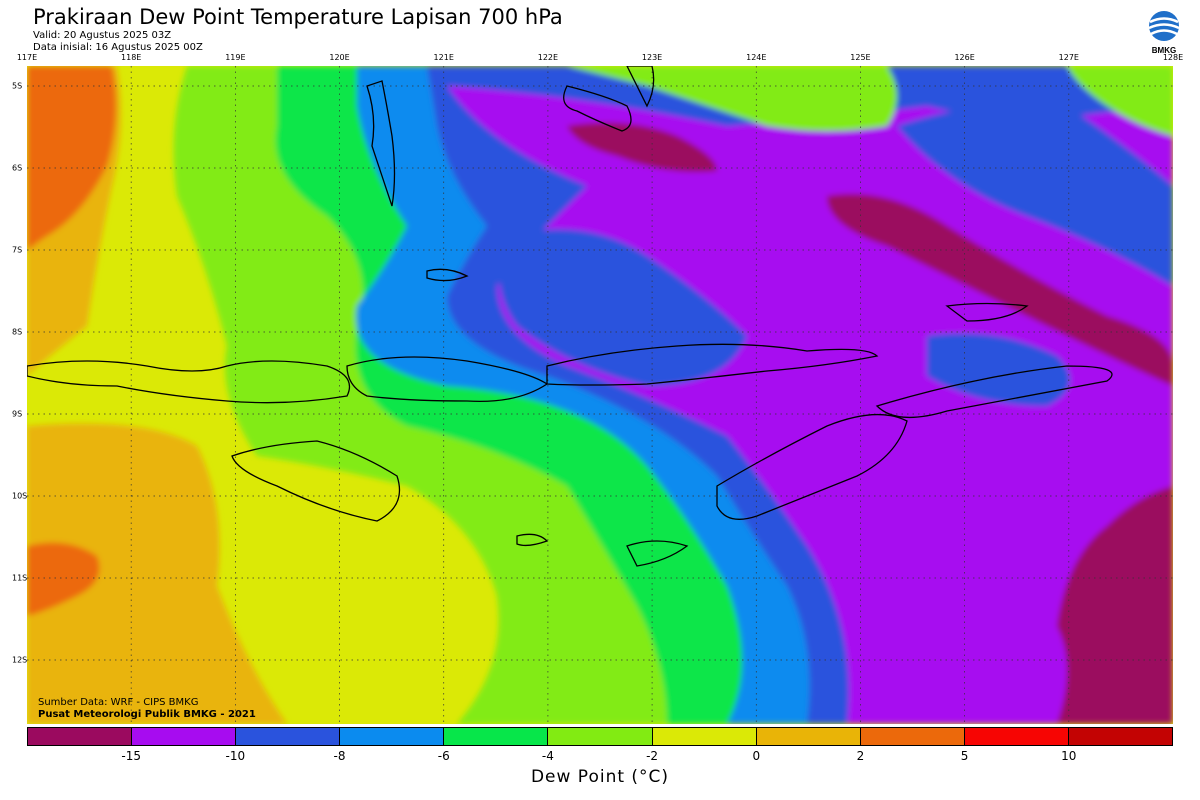 This screenshot has height=800, width=1200. I want to click on colorbar-label: -2, so click(652, 756).